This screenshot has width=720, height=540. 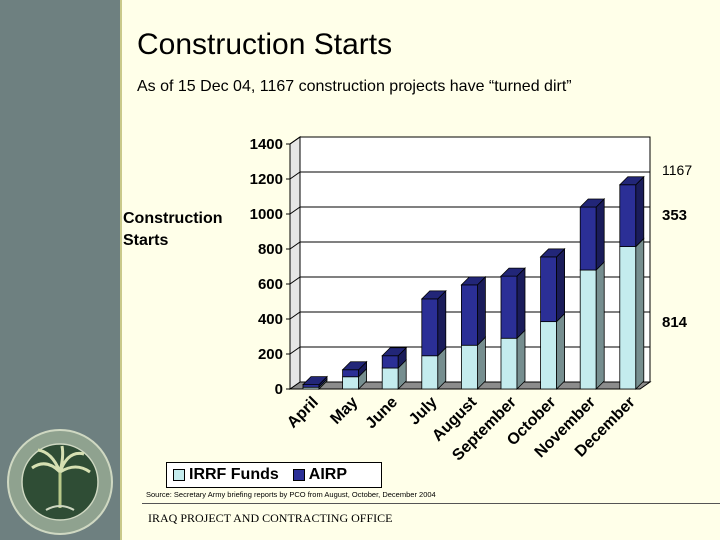 I want to click on bar-airp-may, so click(x=351, y=373).